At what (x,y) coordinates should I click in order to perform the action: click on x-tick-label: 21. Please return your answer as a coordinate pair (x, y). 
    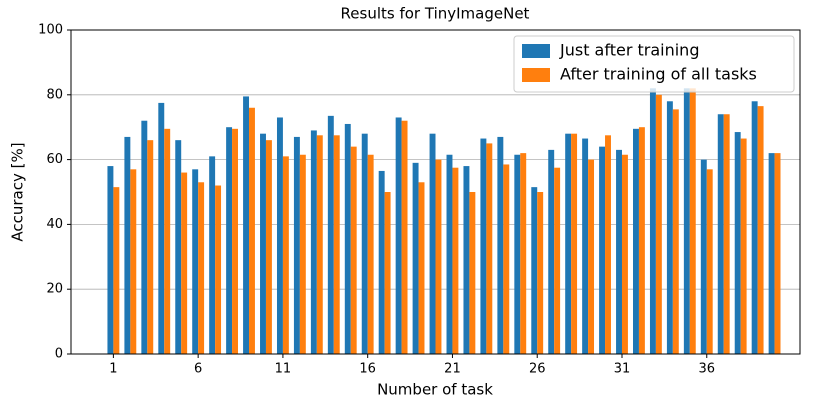
    Looking at the image, I should click on (452, 369).